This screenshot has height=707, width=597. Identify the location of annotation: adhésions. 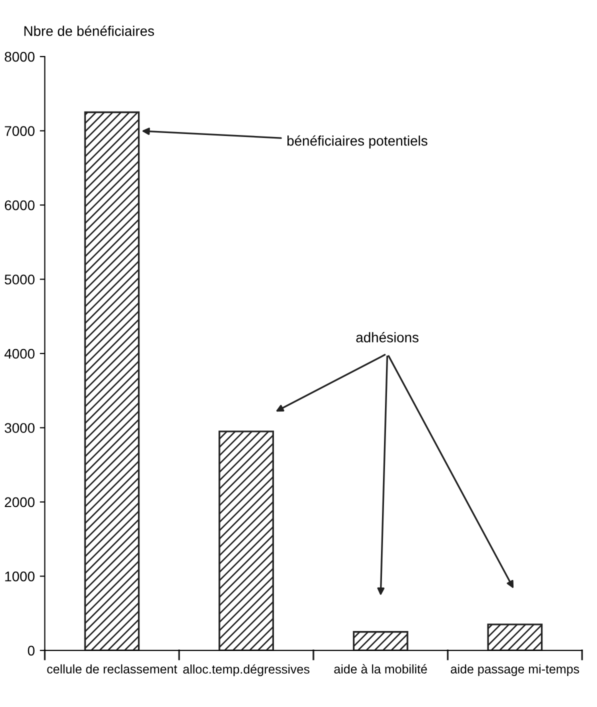
(387, 337).